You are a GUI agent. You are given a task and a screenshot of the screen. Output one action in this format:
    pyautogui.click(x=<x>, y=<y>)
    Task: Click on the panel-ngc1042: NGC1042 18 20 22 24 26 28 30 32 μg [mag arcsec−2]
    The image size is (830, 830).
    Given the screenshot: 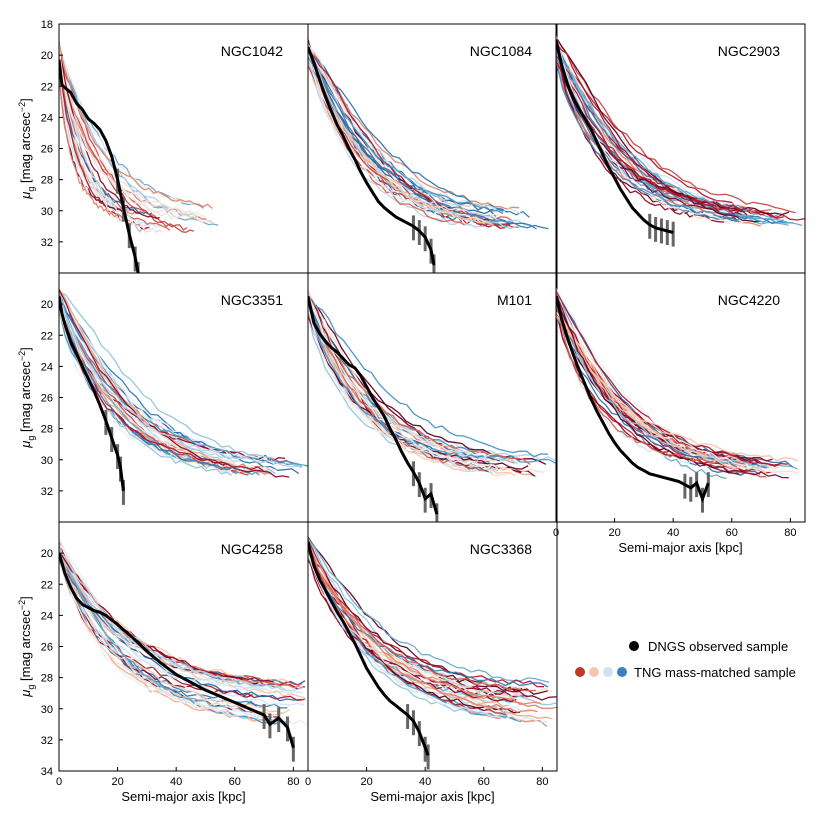 What is the action you would take?
    pyautogui.click(x=163, y=146)
    